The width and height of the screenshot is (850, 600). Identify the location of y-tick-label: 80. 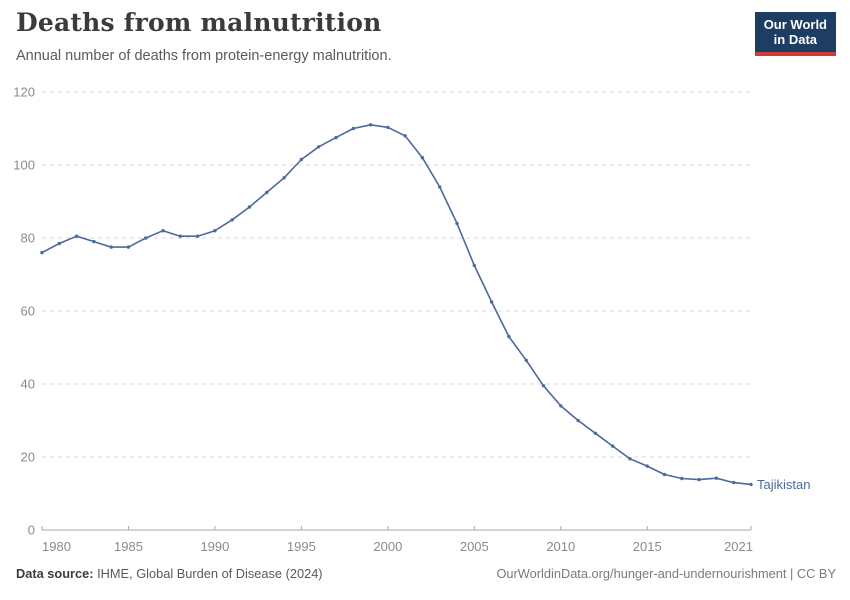
(28, 238).